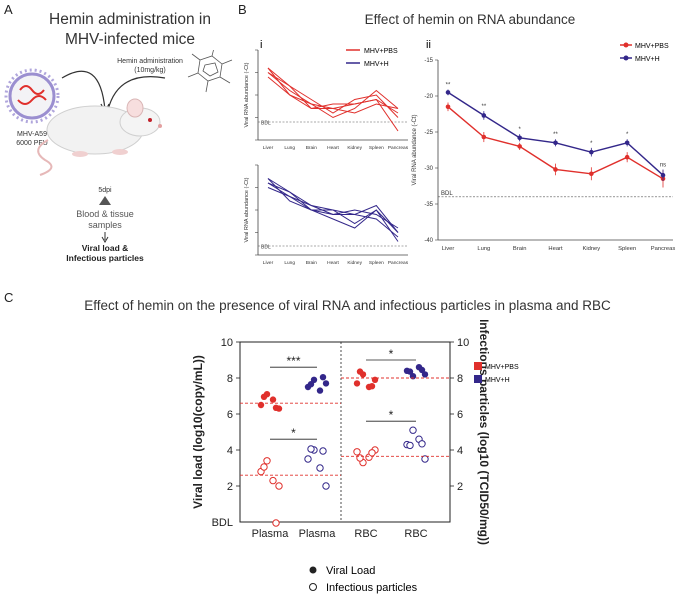  Describe the element at coordinates (460, 379) in the screenshot. I see `y-tick-label-right: 8` at that location.